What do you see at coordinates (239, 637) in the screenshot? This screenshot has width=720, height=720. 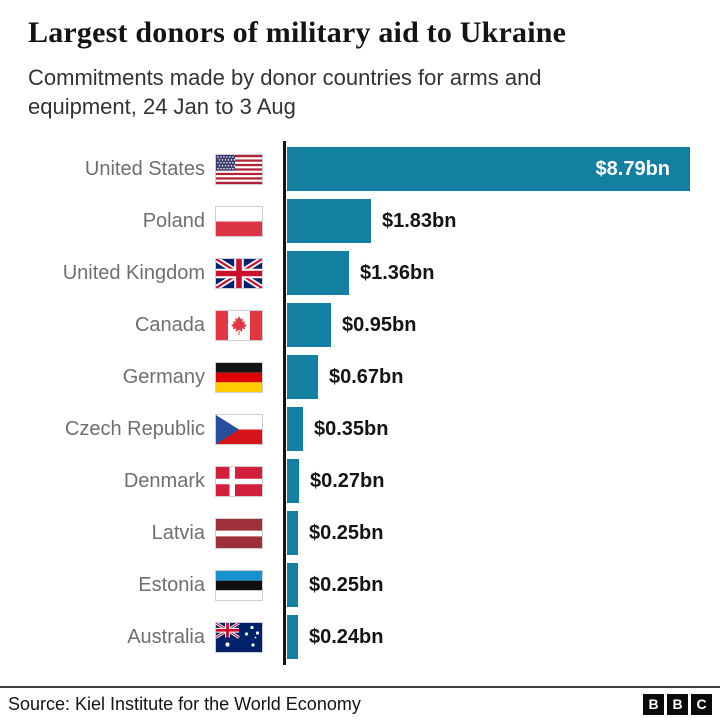 I see `australia-flag-icon` at bounding box center [239, 637].